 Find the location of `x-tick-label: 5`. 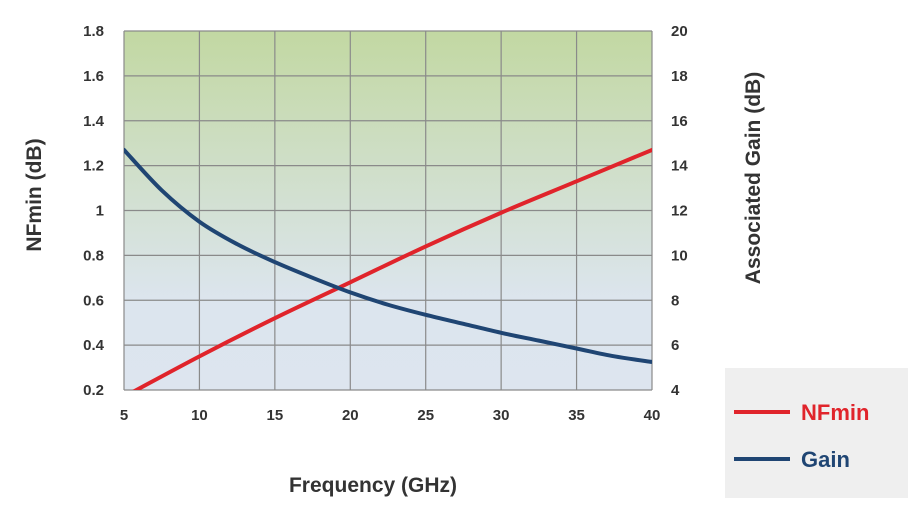

x-tick-label: 5 is located at coordinates (124, 415).